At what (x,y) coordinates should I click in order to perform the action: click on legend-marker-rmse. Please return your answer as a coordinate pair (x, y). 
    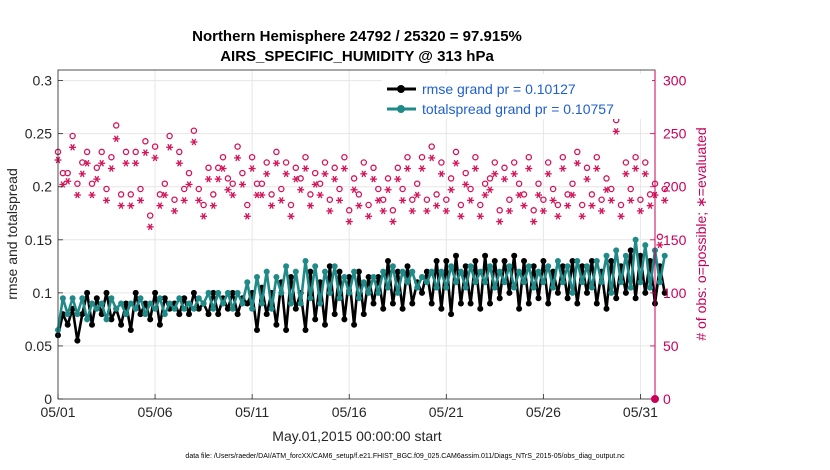
    Looking at the image, I should click on (401, 89).